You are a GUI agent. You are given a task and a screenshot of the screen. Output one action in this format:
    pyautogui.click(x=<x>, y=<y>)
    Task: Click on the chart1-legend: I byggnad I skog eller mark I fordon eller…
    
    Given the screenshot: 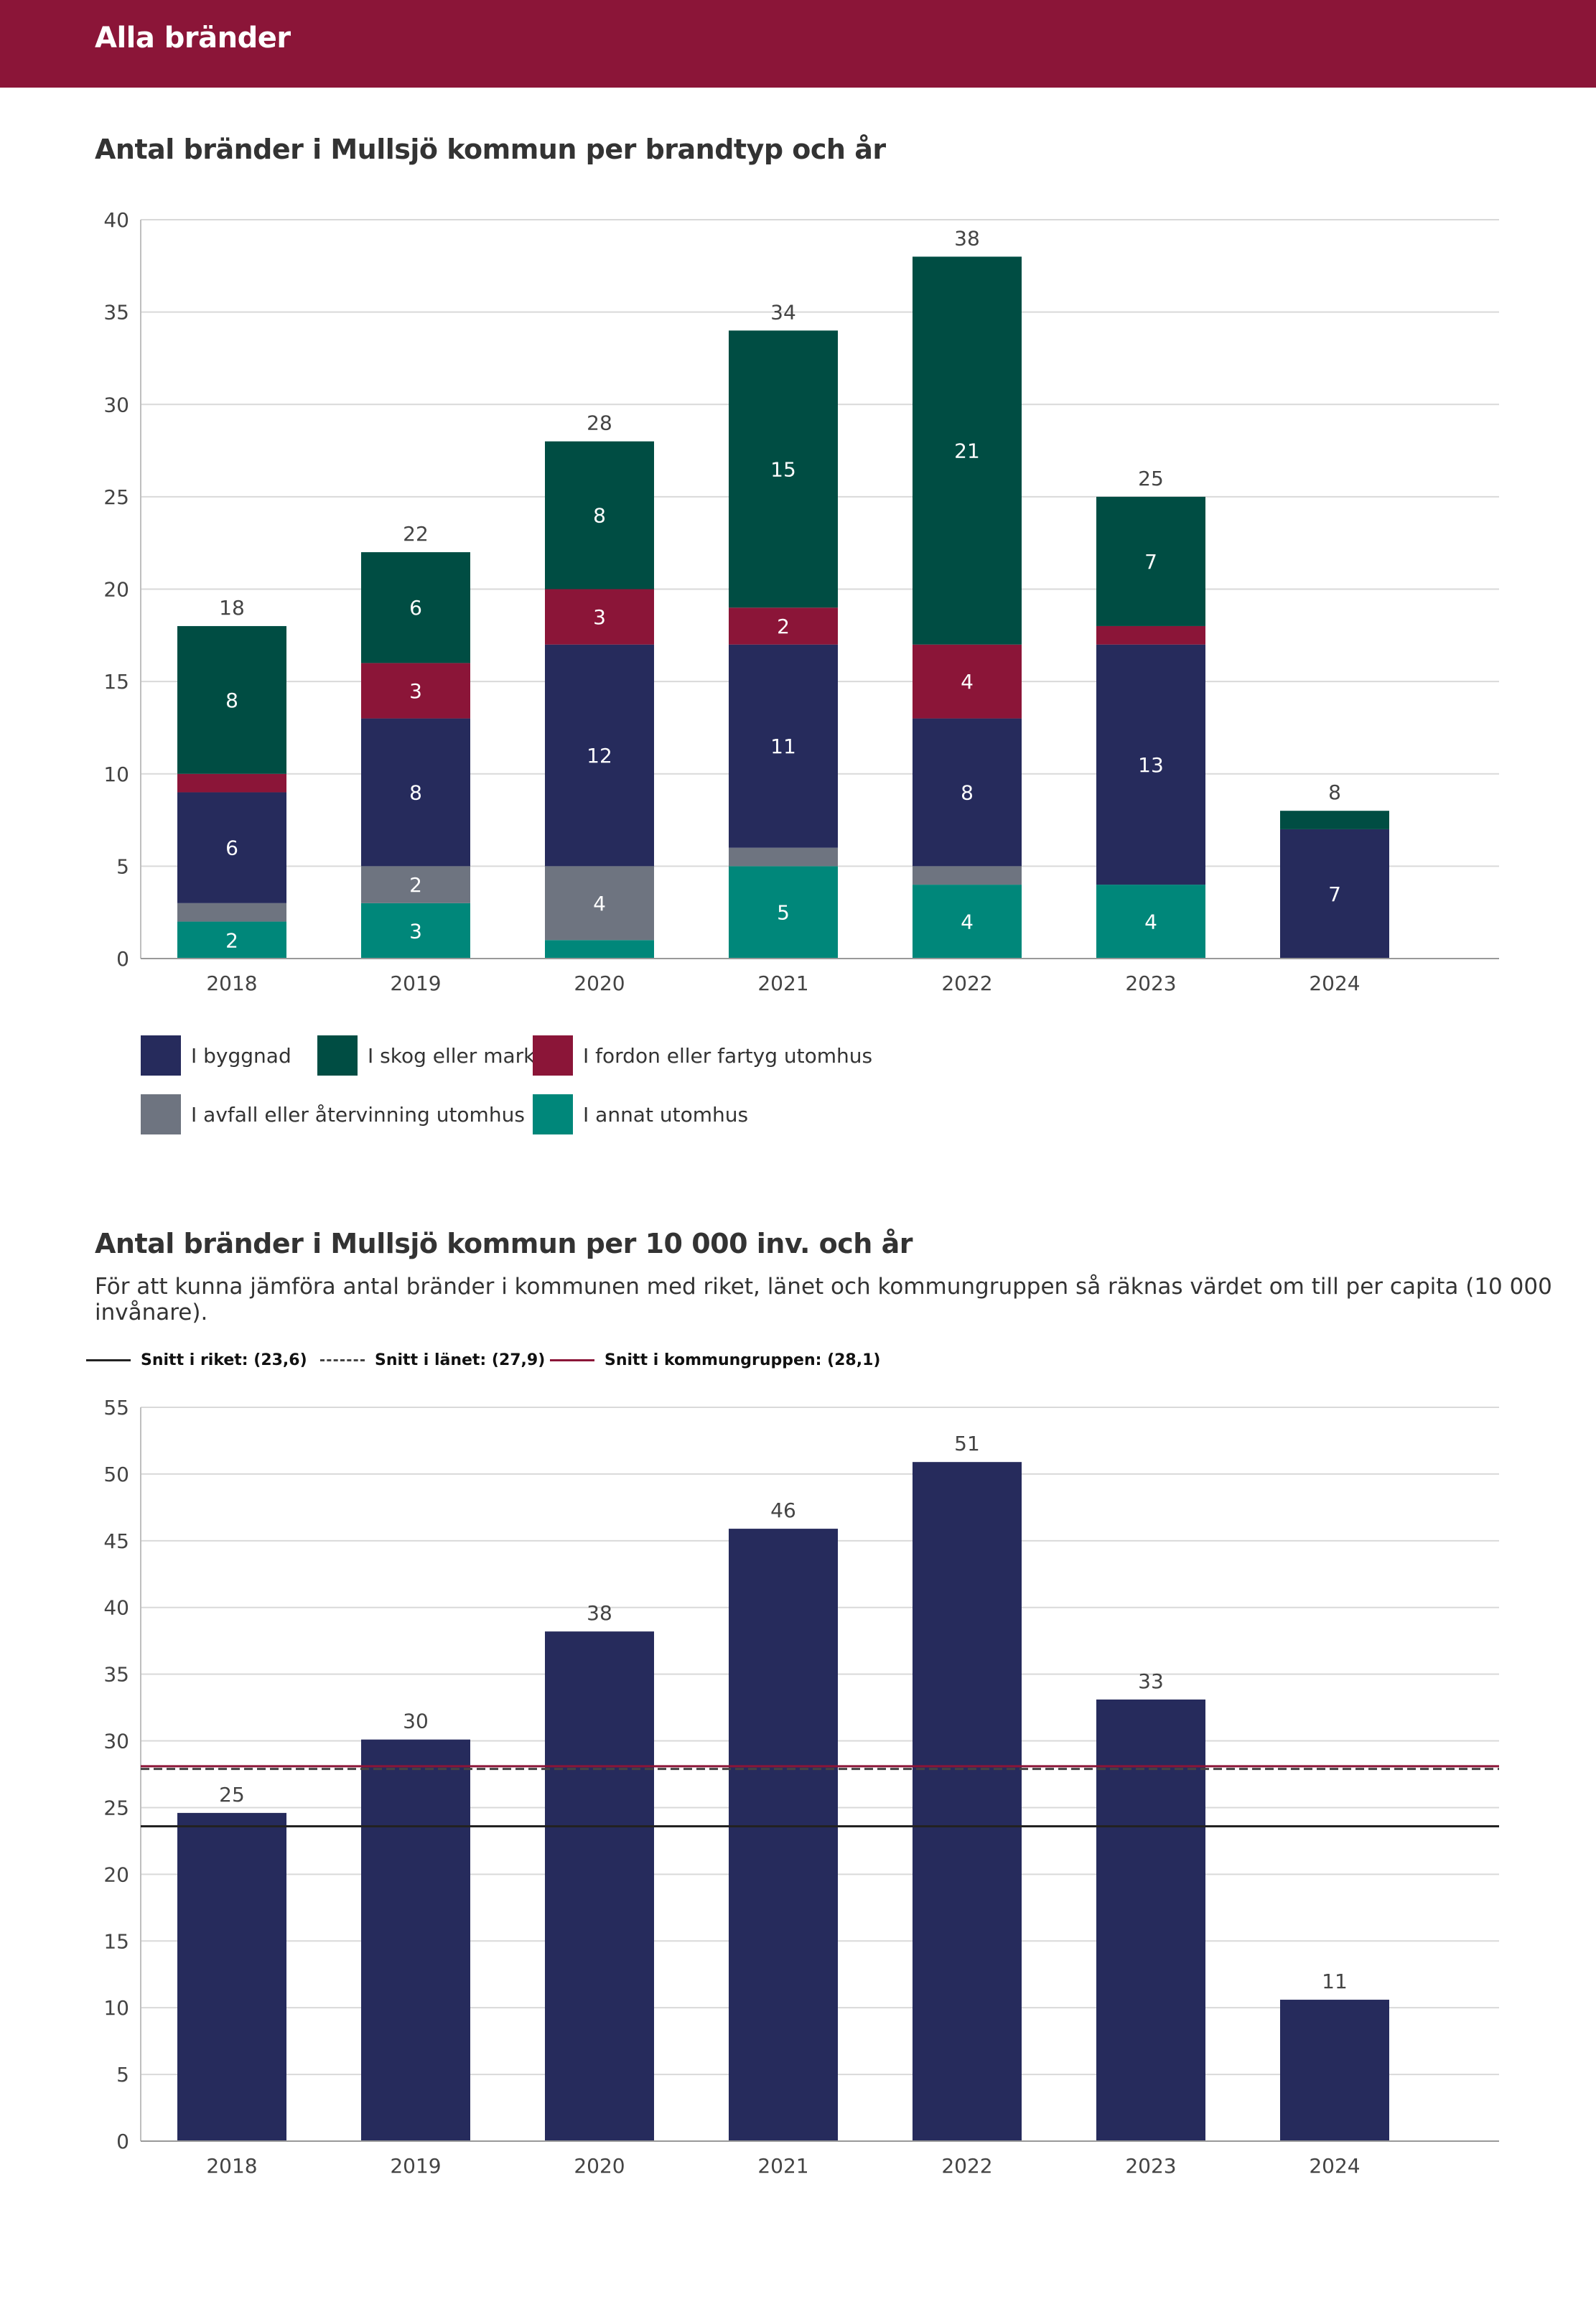 What is the action you would take?
    pyautogui.click(x=643, y=1085)
    